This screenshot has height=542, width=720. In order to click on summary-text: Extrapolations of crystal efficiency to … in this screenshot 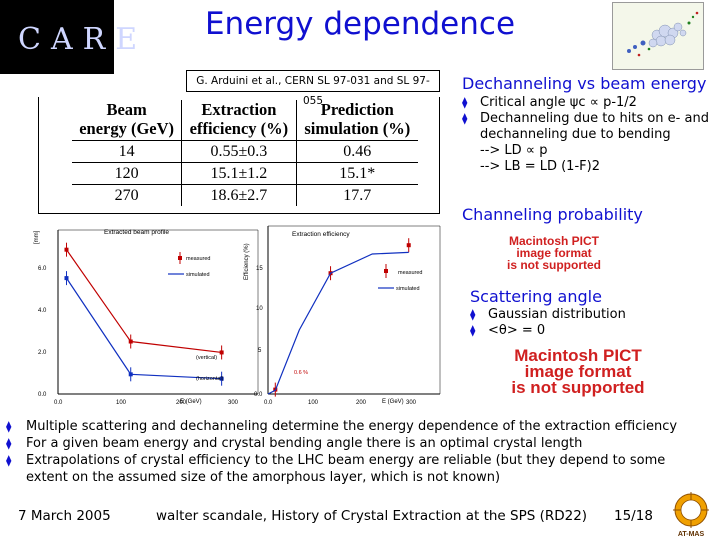, I will do `click(346, 460)`.